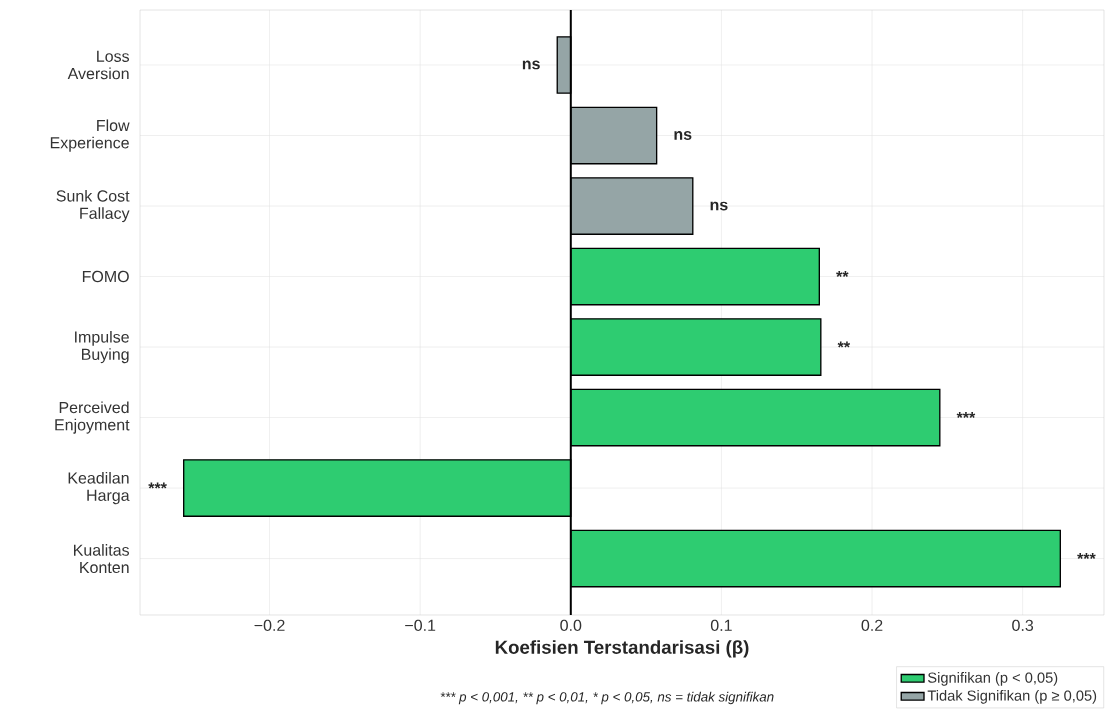  What do you see at coordinates (993, 679) in the screenshot?
I see `legend-label: Signifikan (p < 0,05)` at bounding box center [993, 679].